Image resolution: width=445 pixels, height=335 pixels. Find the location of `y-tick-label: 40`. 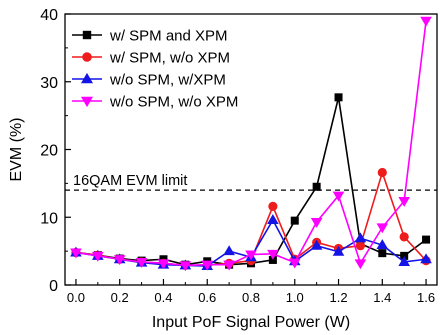

y-tick-label: 40 is located at coordinates (49, 15).